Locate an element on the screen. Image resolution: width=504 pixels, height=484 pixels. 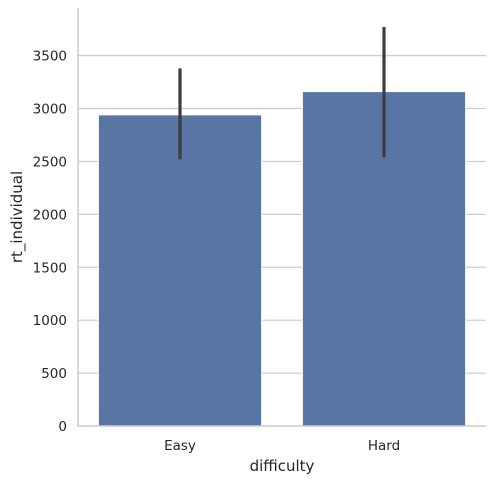
y-tick-label: 2500 is located at coordinates (50, 162).